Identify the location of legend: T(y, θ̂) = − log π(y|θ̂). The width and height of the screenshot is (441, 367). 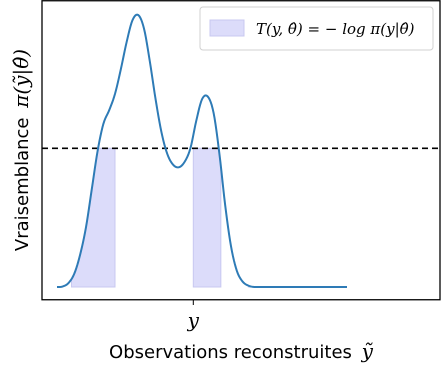
(316, 28).